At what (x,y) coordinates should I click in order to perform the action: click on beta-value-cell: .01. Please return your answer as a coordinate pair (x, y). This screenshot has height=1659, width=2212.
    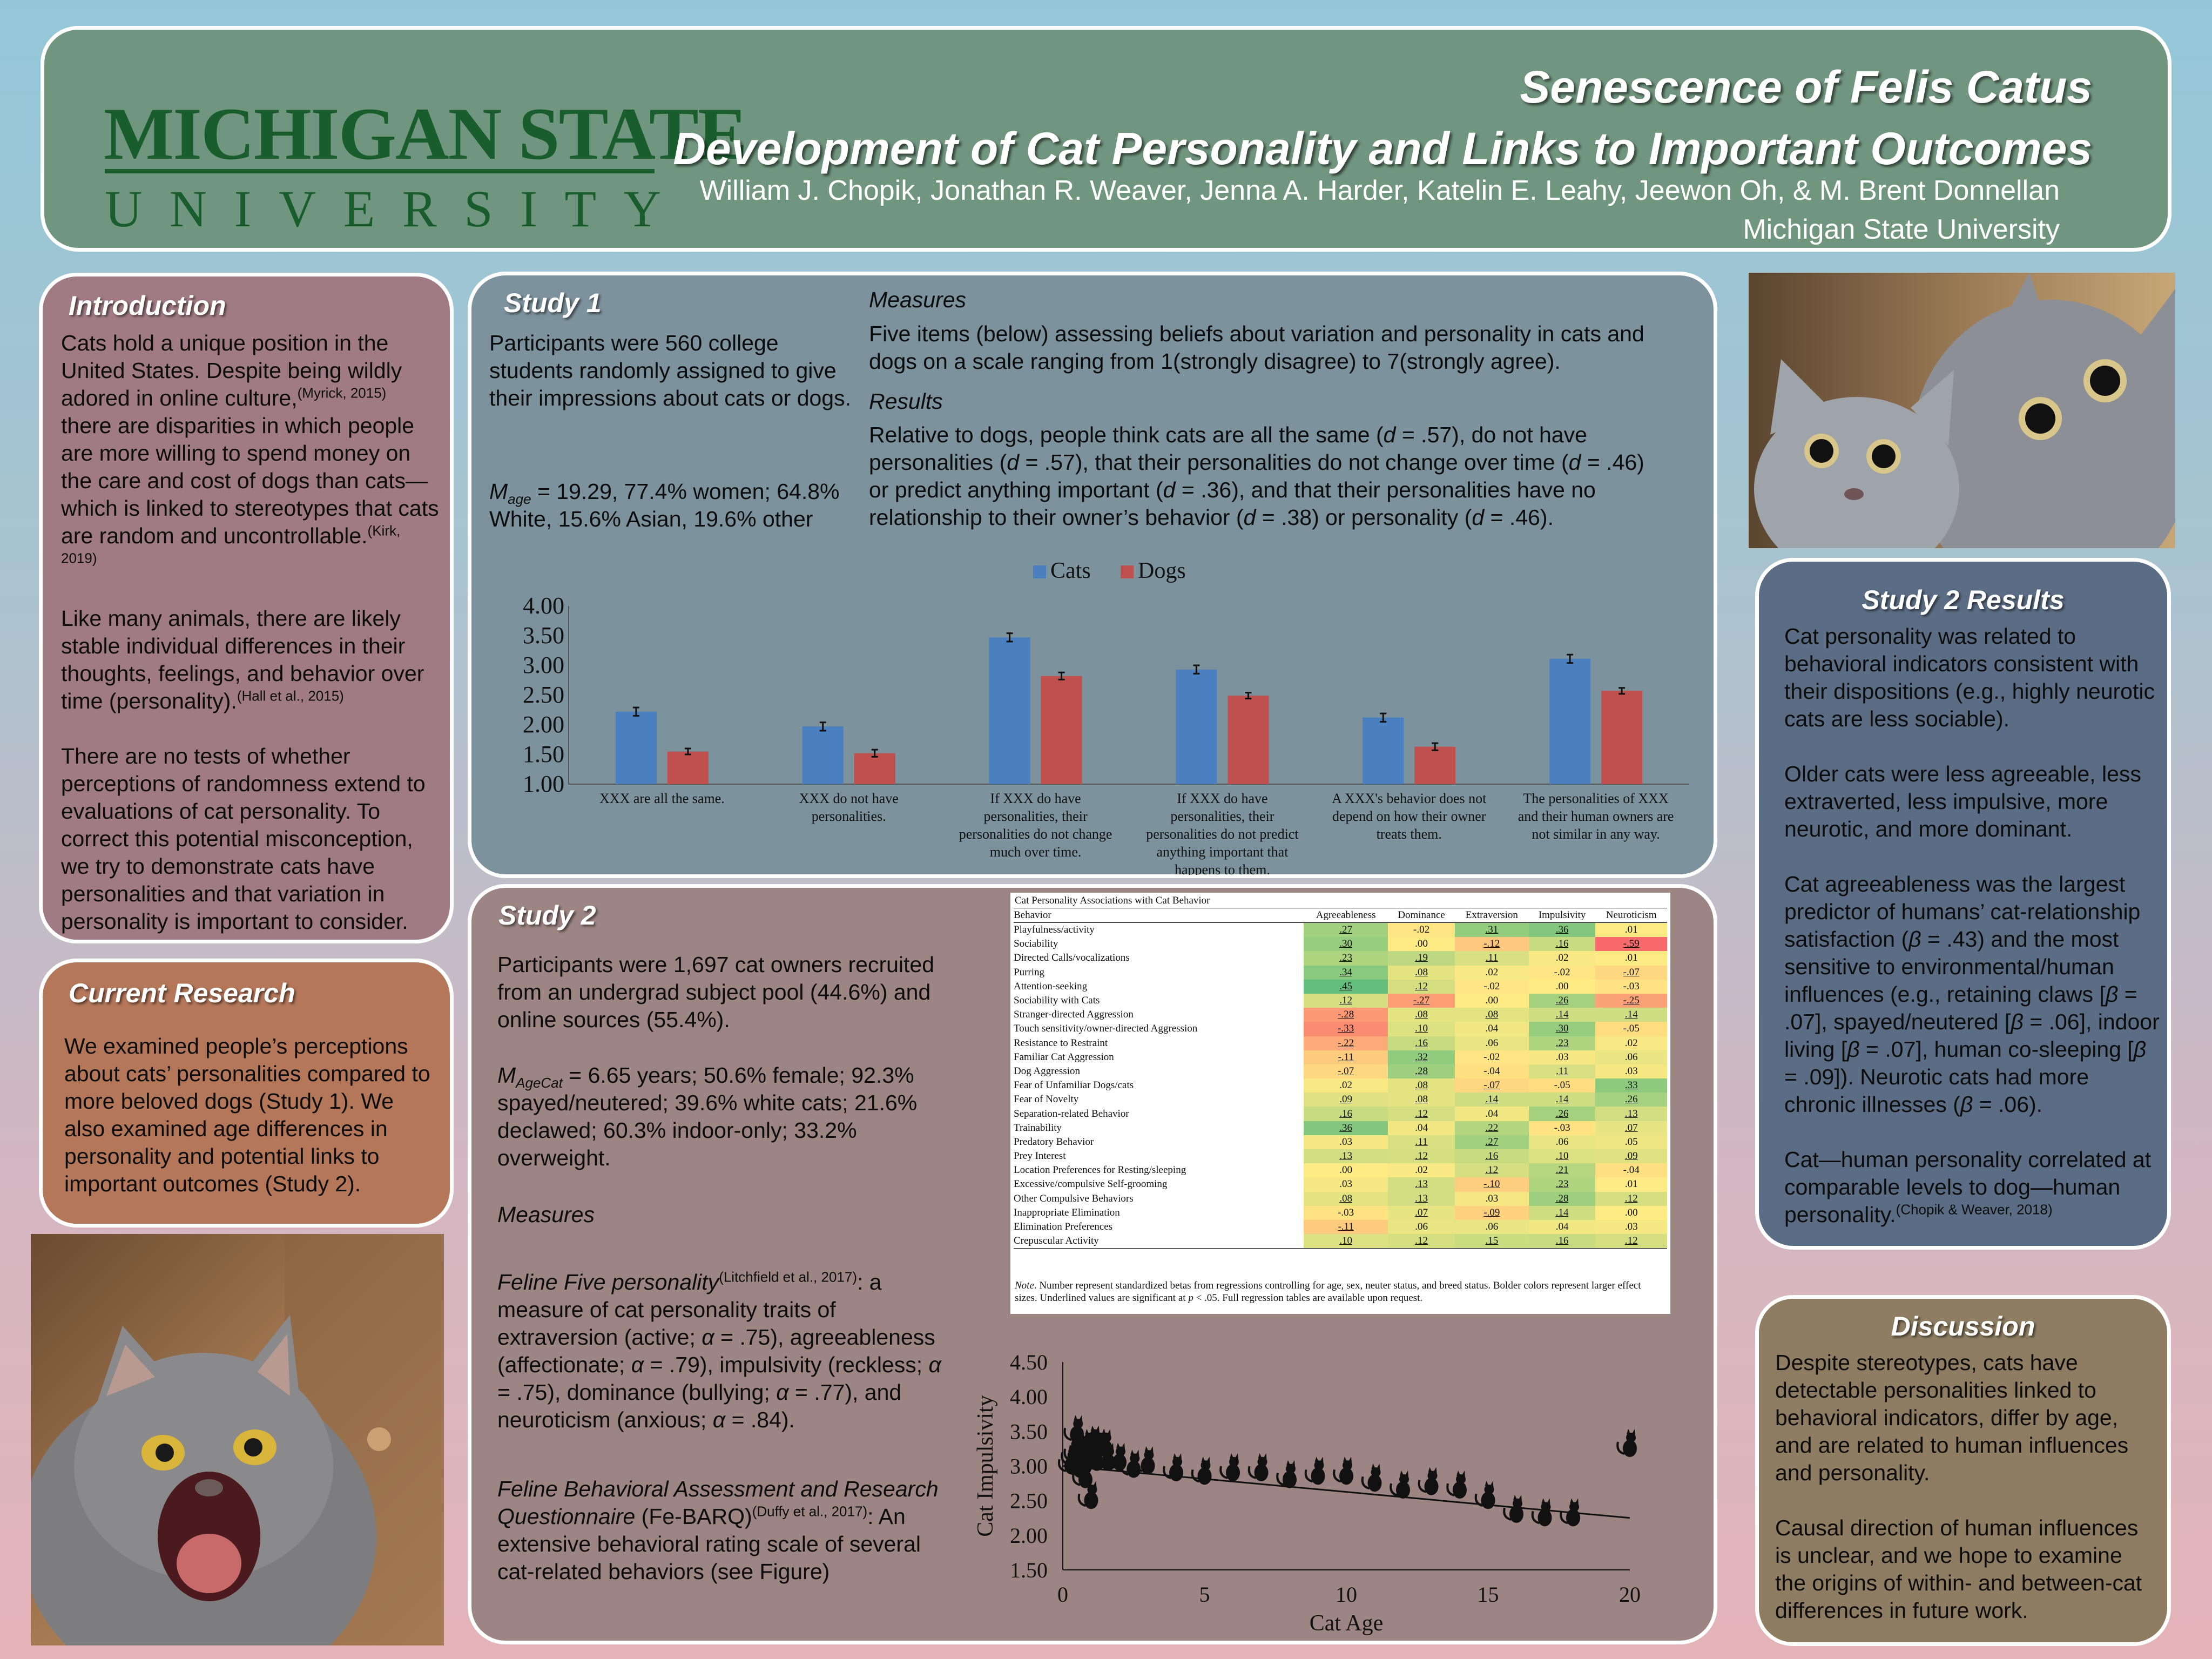
    Looking at the image, I should click on (1631, 1184).